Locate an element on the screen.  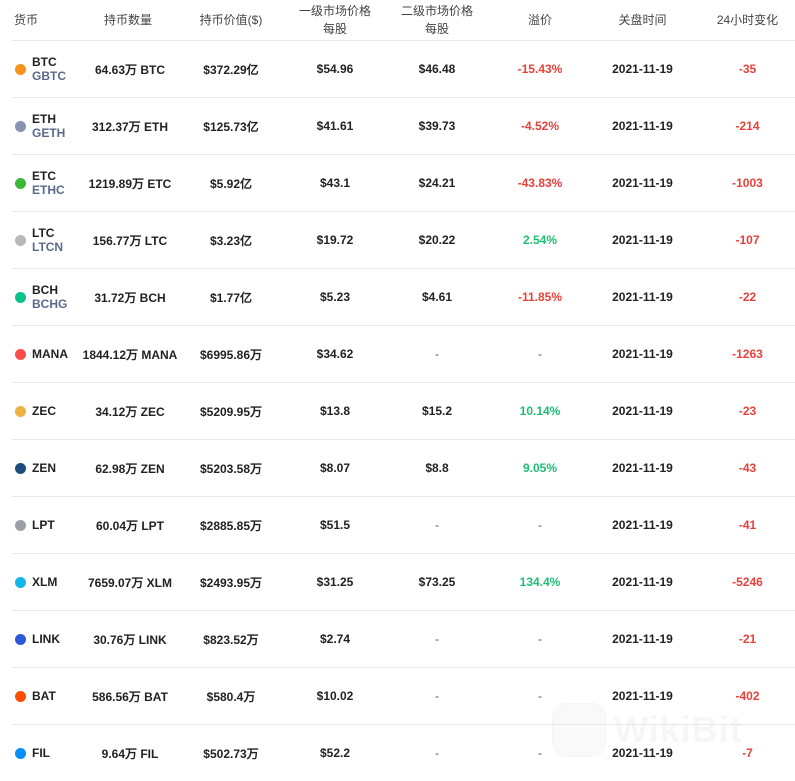
coin-cell: LPT is located at coordinates (33, 525).